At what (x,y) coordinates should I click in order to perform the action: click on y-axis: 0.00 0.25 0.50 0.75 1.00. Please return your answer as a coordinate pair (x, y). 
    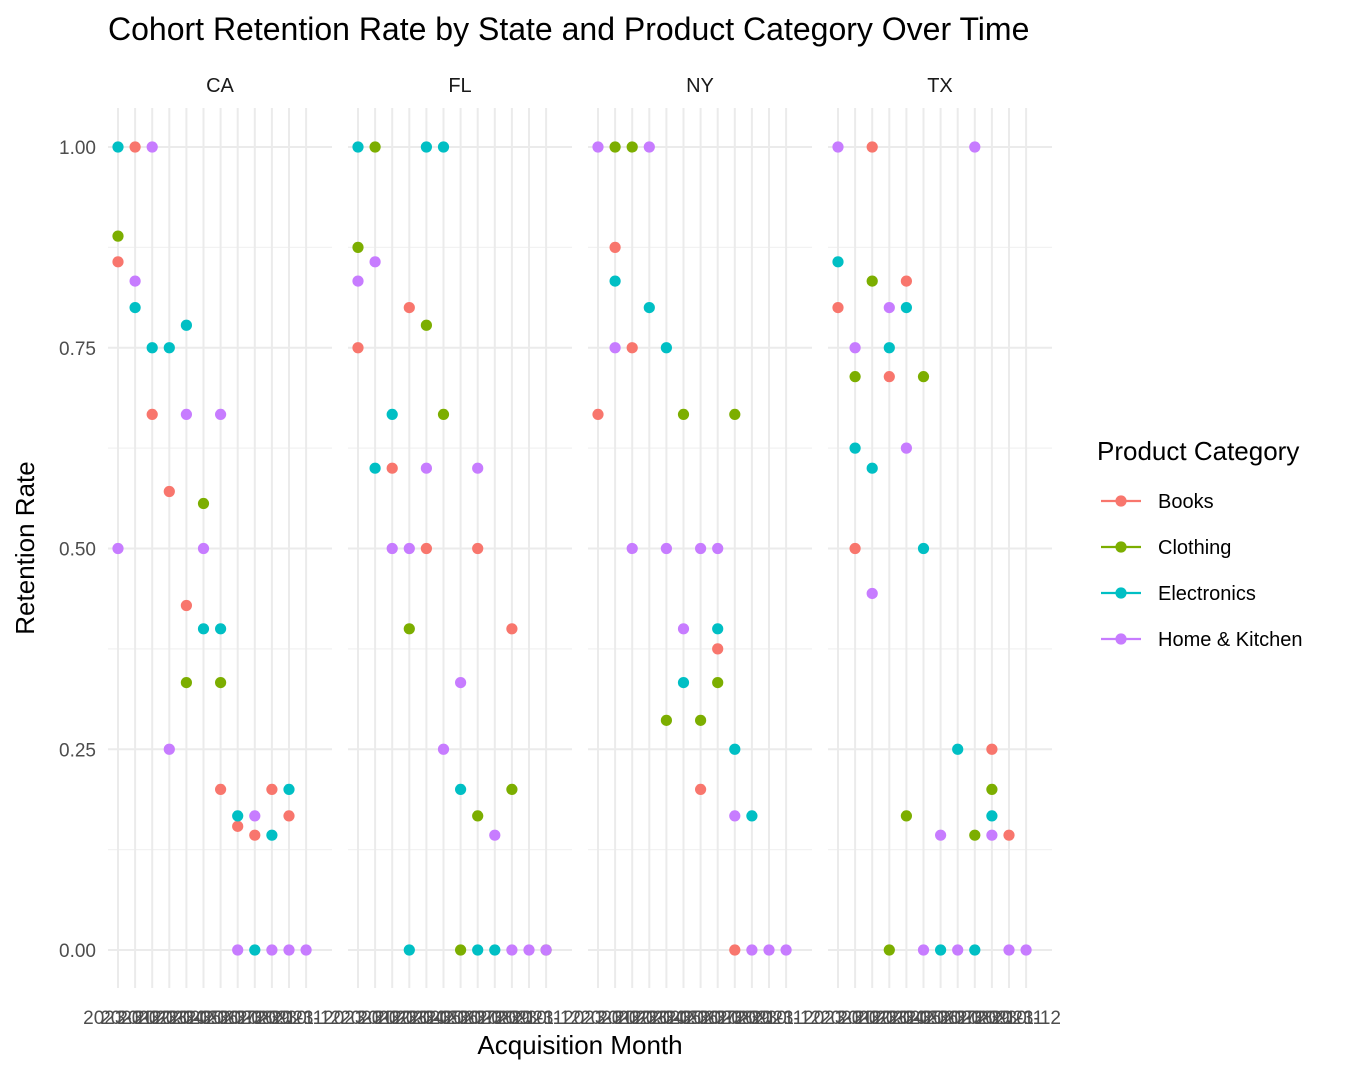
    Looking at the image, I should click on (77, 550).